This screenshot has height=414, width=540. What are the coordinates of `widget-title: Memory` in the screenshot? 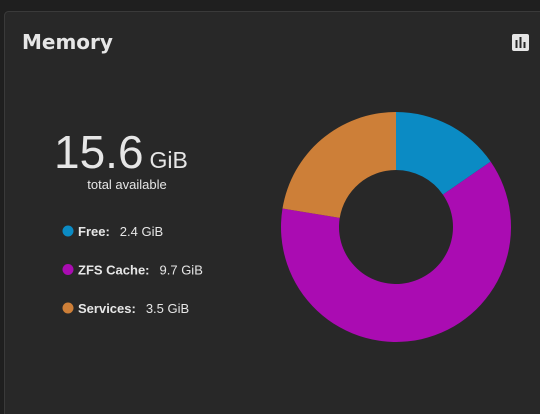 It's located at (67, 42).